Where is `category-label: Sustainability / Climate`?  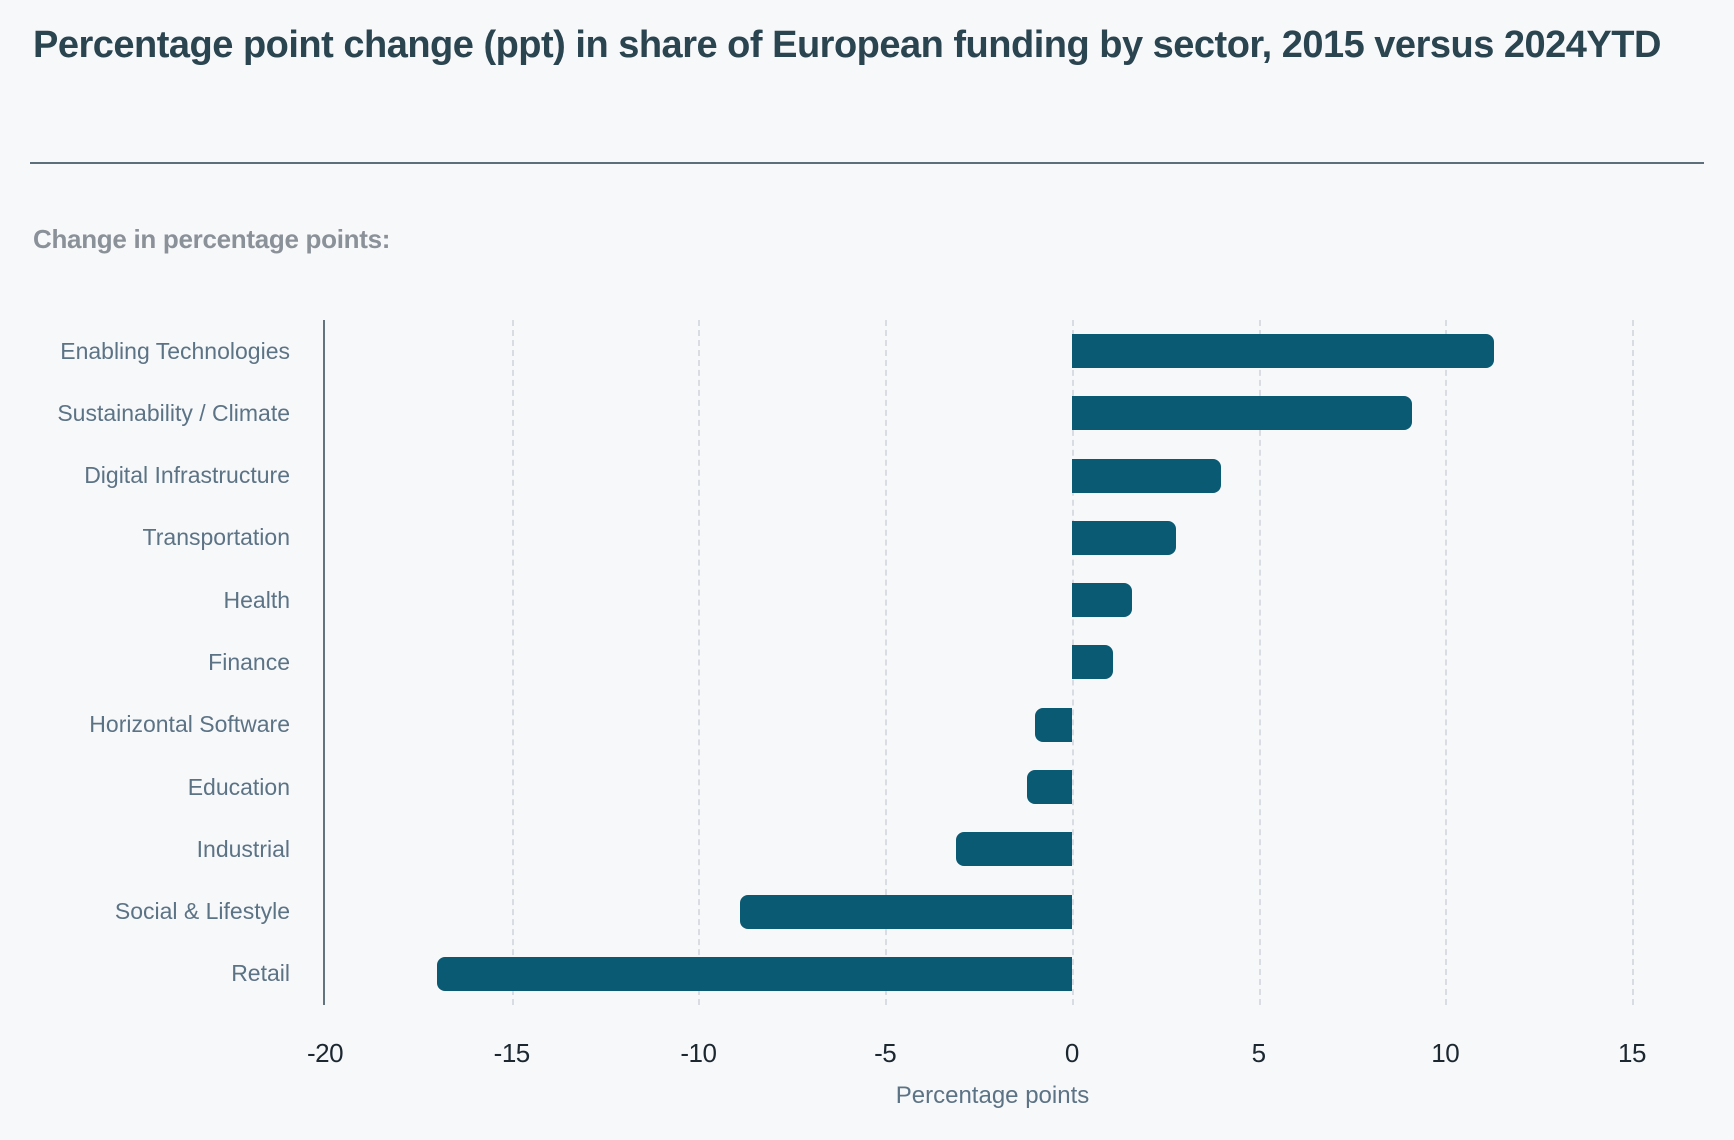 category-label: Sustainability / Climate is located at coordinates (173, 412).